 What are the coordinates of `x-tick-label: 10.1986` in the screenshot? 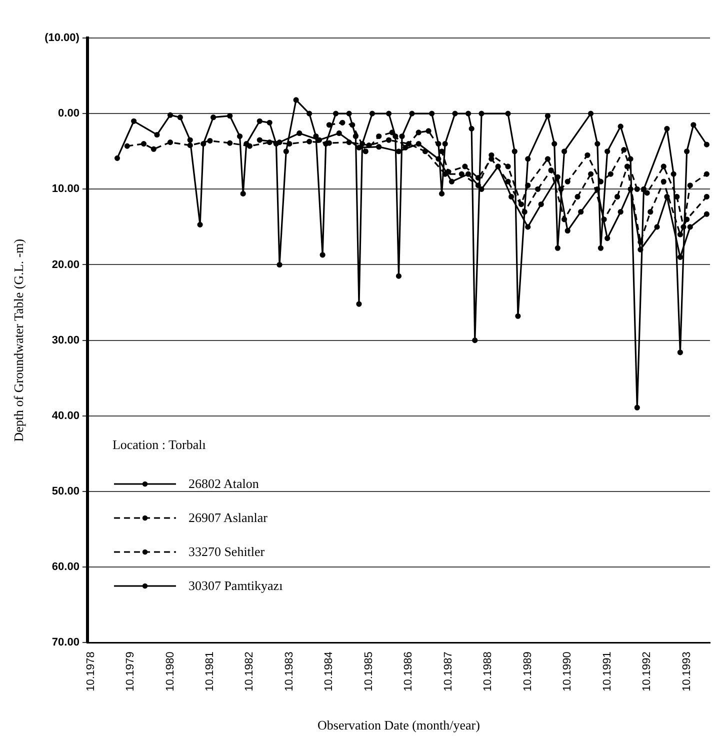 It's located at (408, 672).